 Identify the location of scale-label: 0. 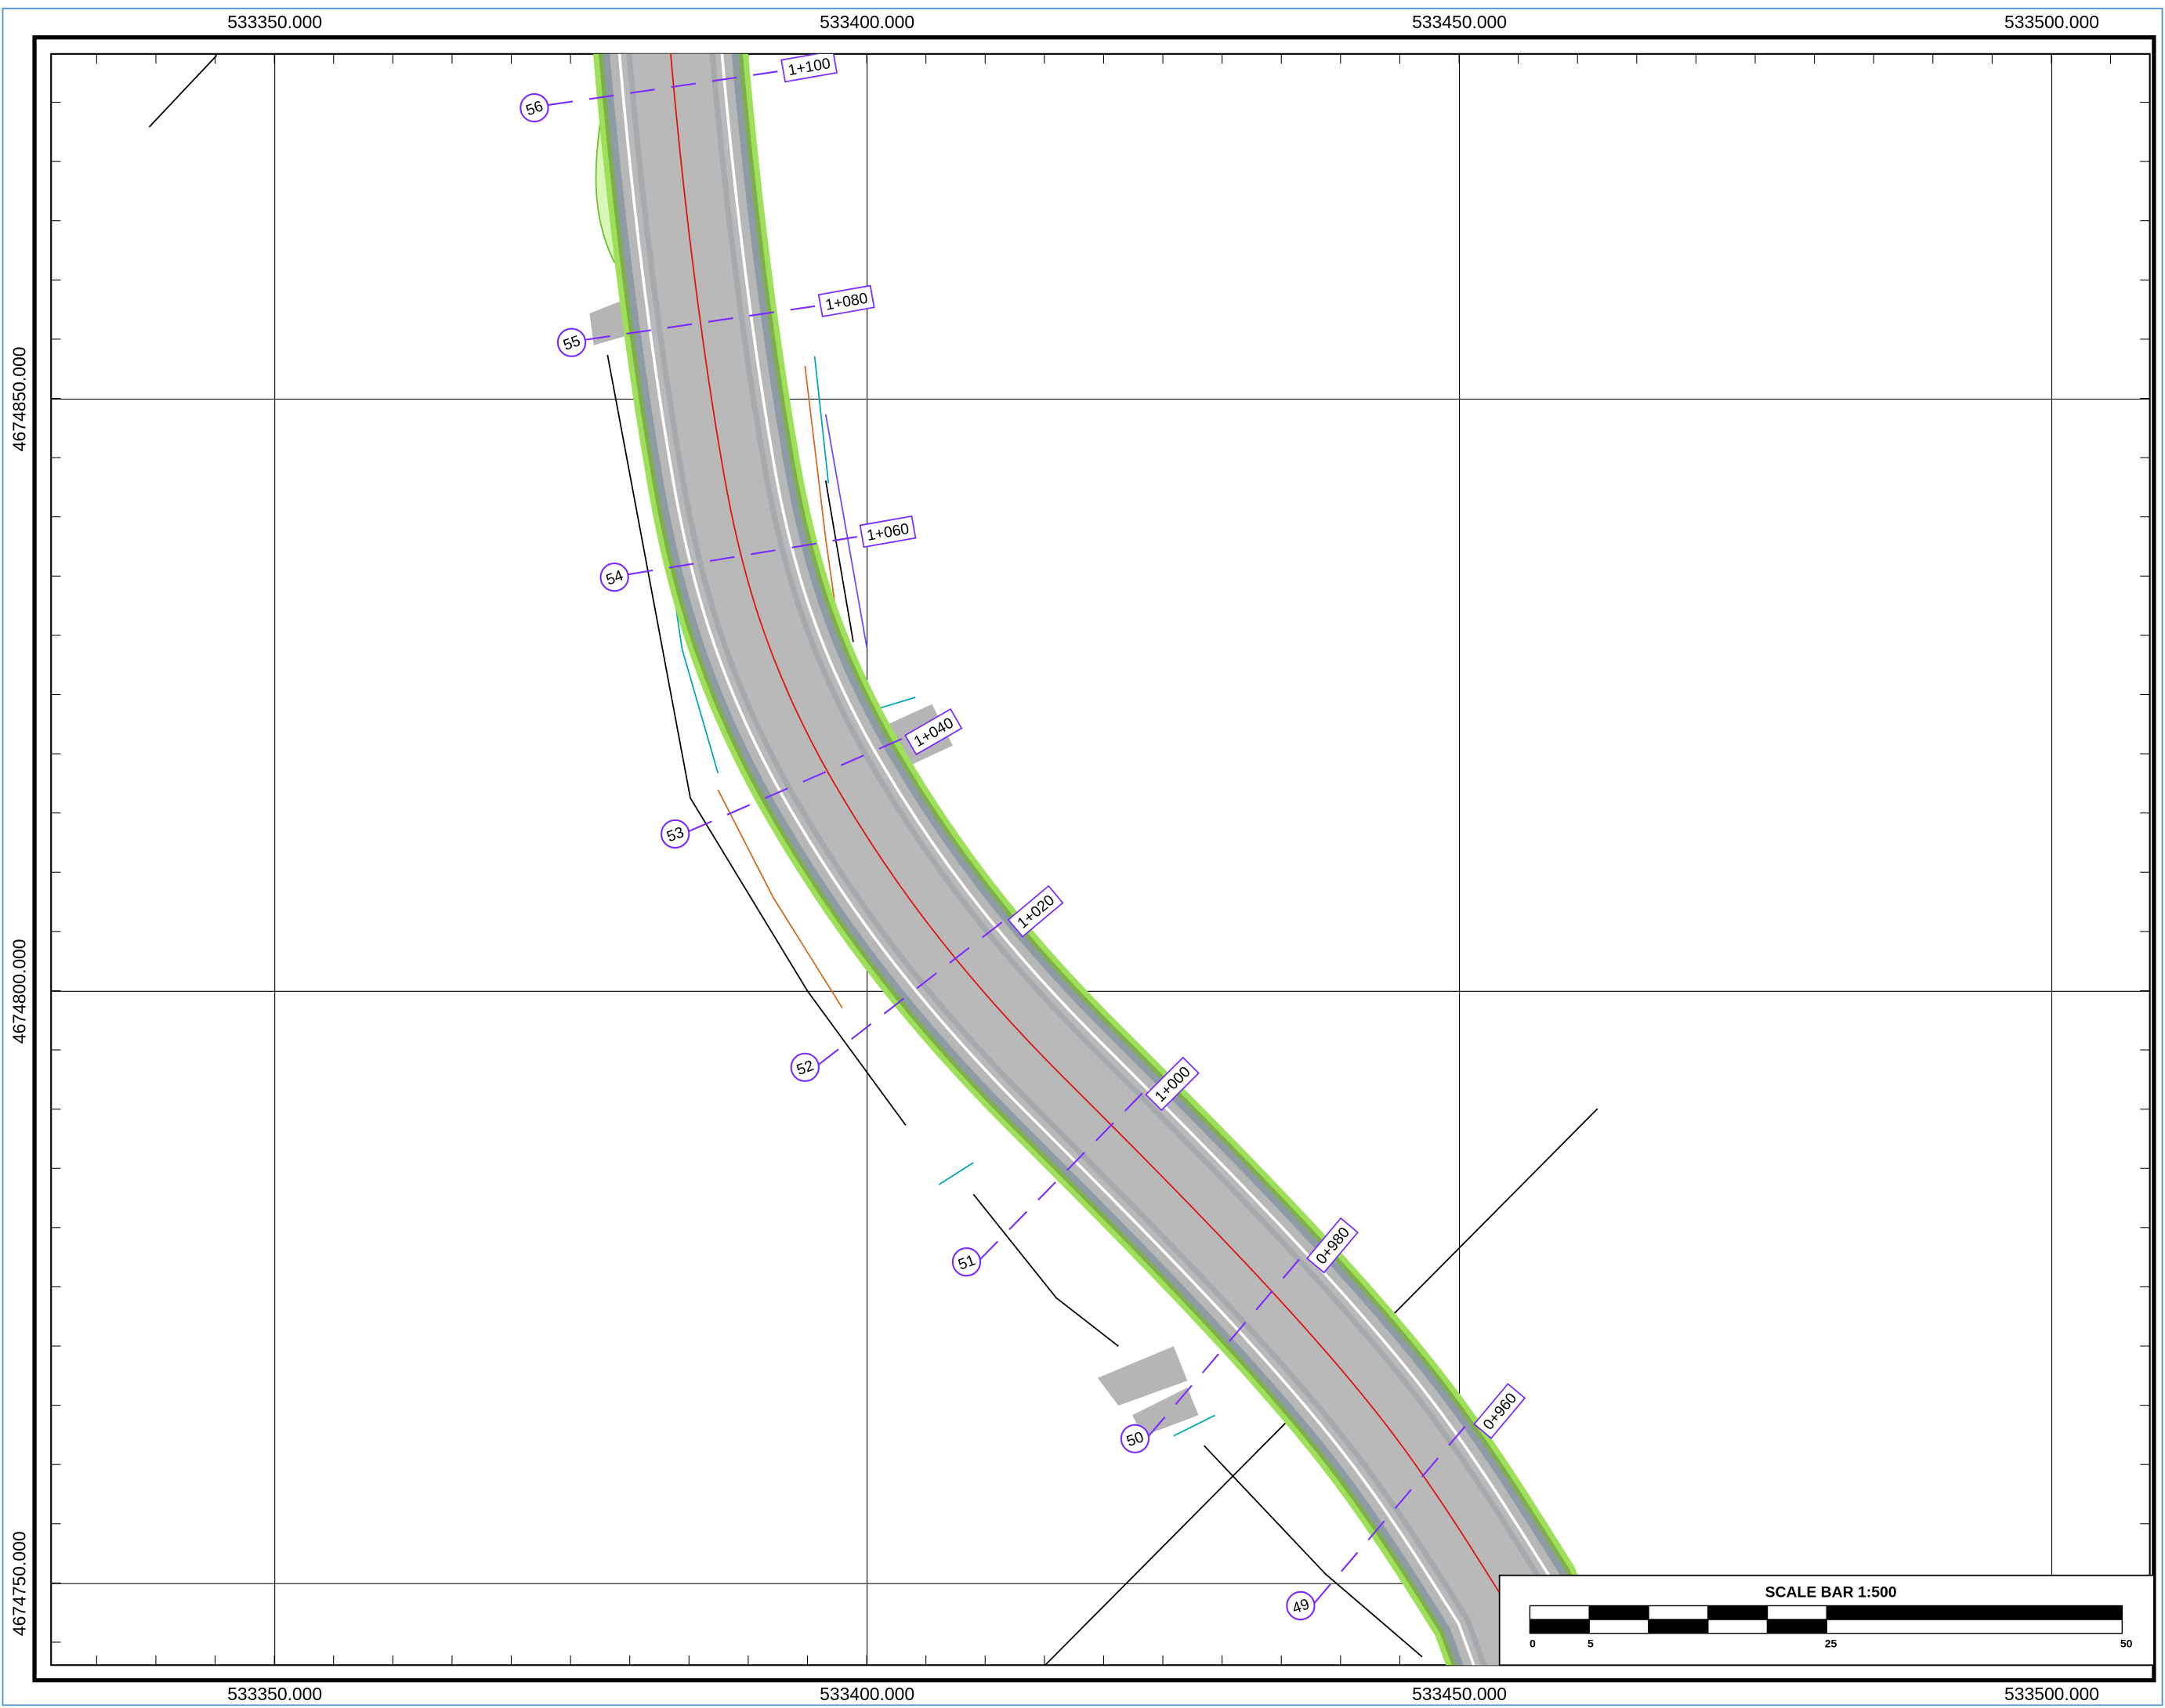
(1533, 1644).